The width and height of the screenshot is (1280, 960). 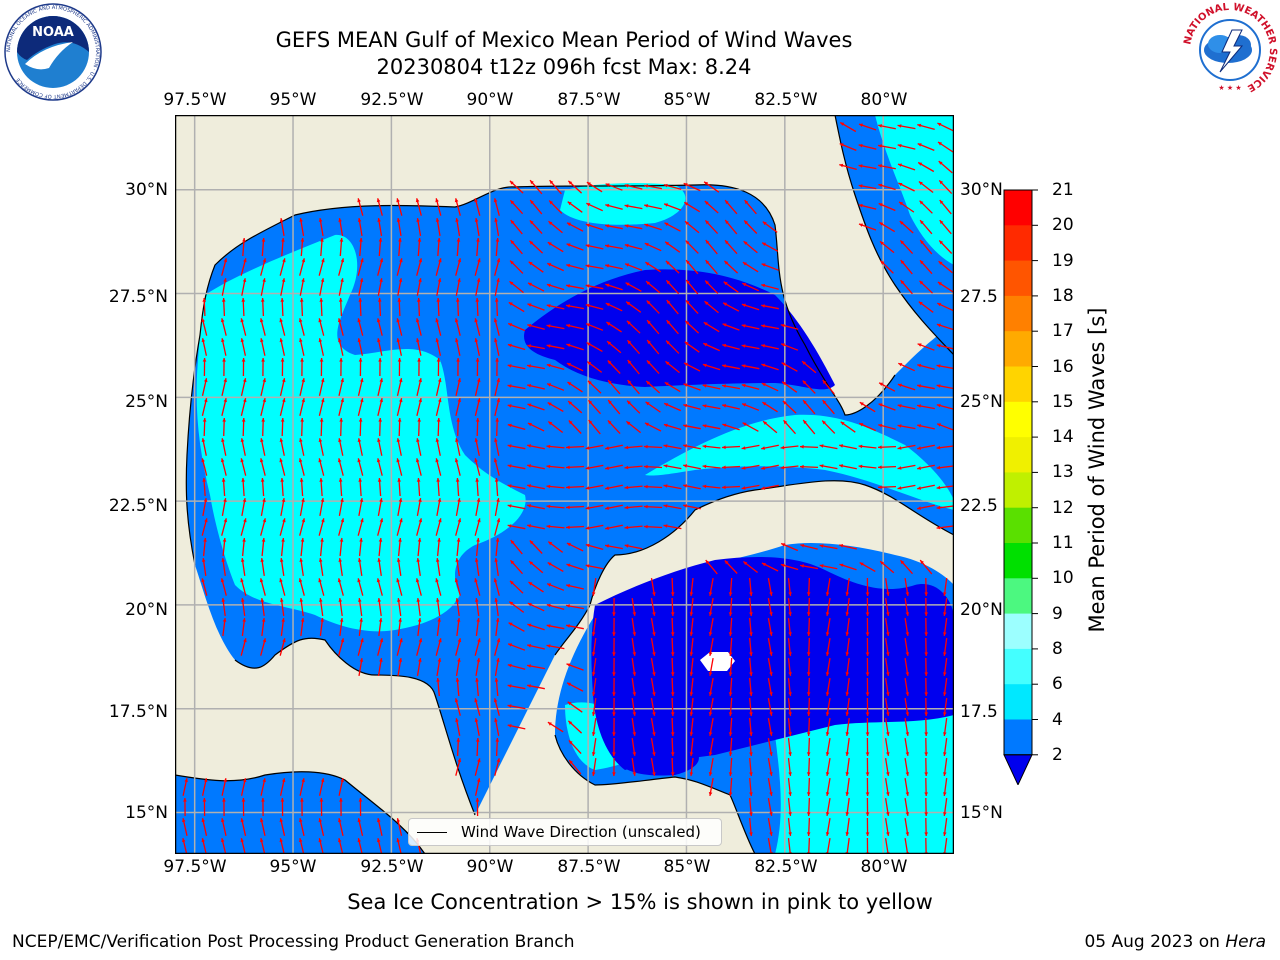 I want to click on lat-label-left-0: 30°N, so click(x=146, y=190).